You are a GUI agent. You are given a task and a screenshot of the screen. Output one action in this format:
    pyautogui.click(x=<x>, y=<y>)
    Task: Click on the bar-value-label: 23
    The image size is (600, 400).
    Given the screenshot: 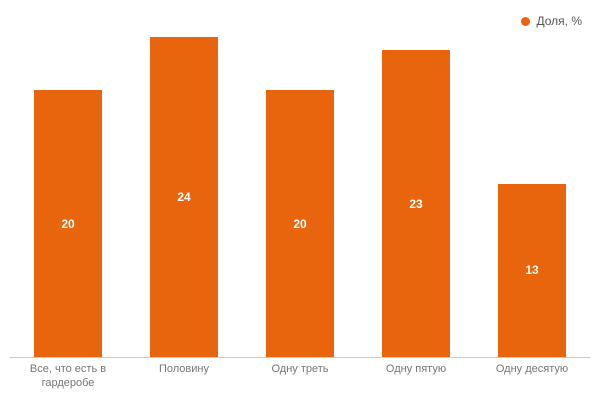 What is the action you would take?
    pyautogui.click(x=416, y=203)
    